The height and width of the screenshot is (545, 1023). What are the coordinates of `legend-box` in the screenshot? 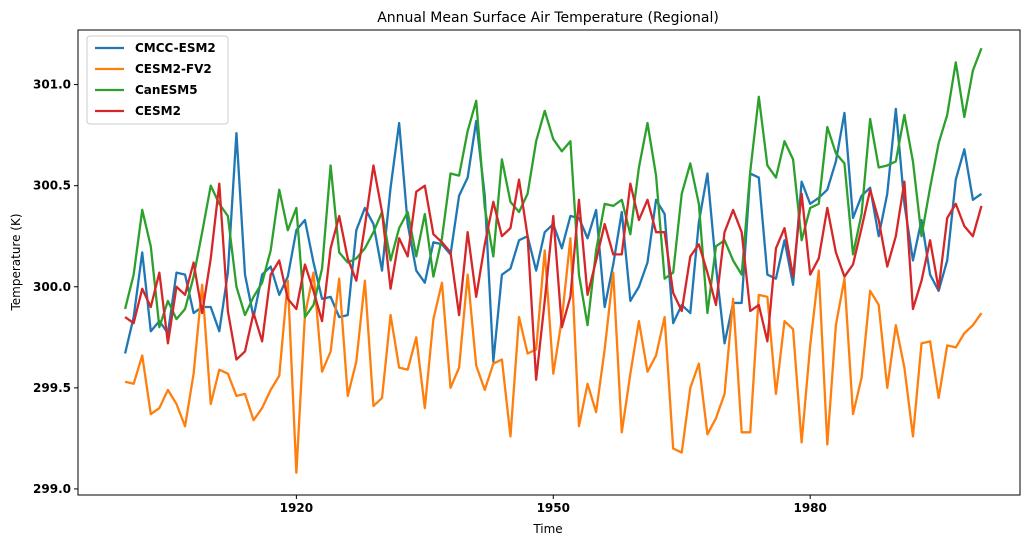 It's located at (157, 80).